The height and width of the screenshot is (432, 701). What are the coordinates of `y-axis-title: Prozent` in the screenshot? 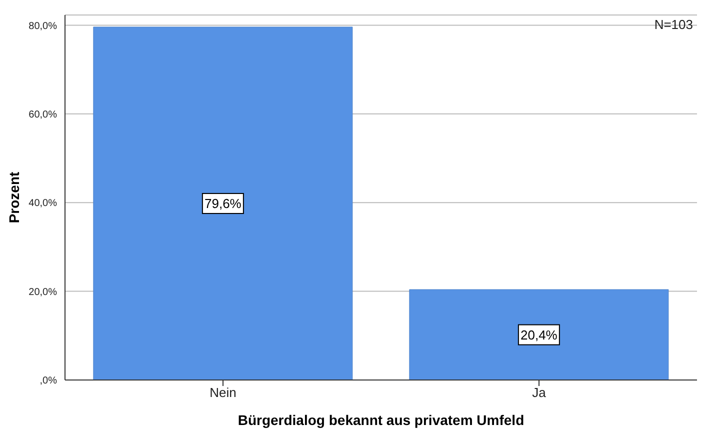 It's located at (14, 197).